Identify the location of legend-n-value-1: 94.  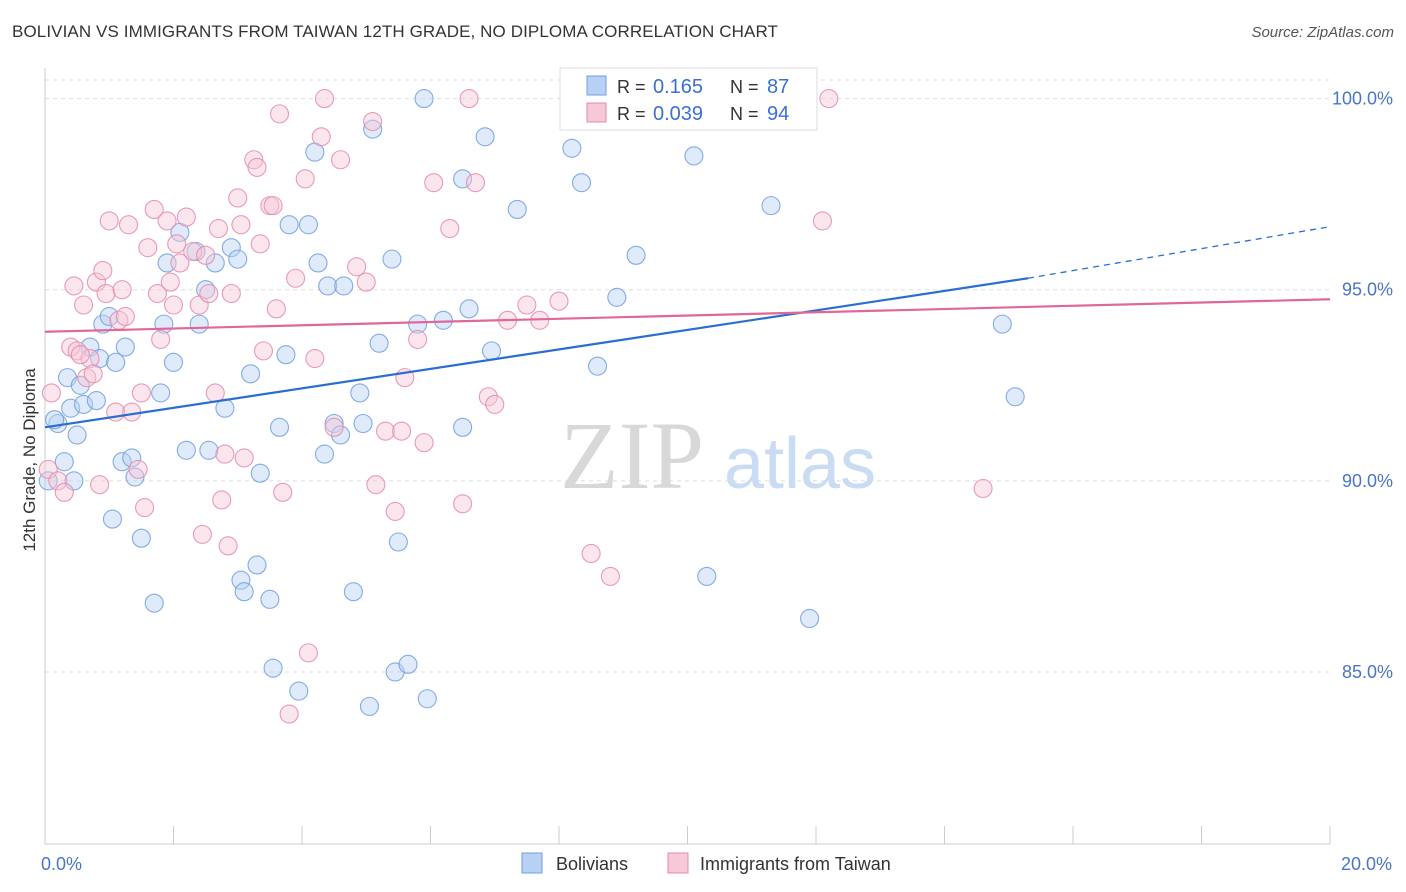
(778, 114).